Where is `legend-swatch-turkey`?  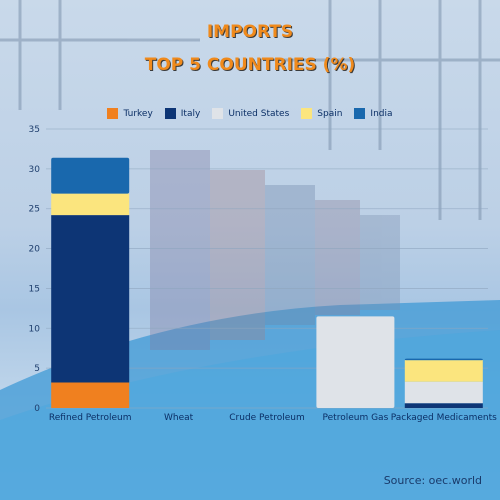
legend-swatch-turkey is located at coordinates (113, 113).